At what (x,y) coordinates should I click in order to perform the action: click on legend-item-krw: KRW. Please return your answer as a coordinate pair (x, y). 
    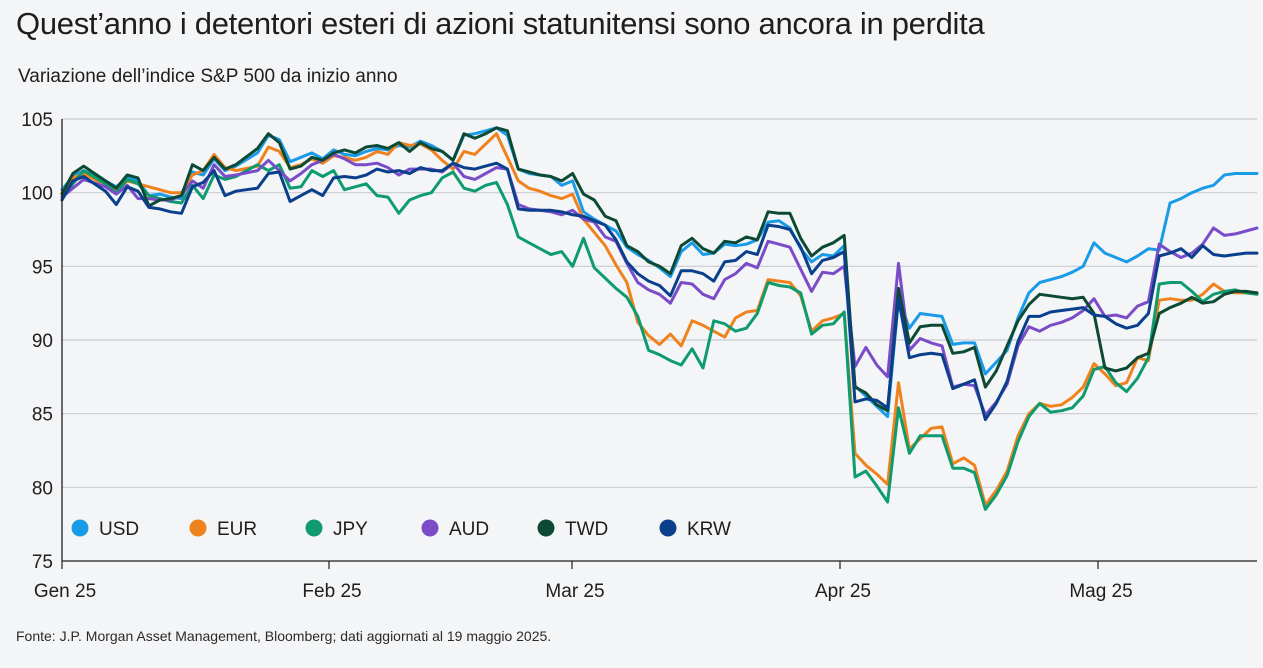
    Looking at the image, I should click on (695, 529).